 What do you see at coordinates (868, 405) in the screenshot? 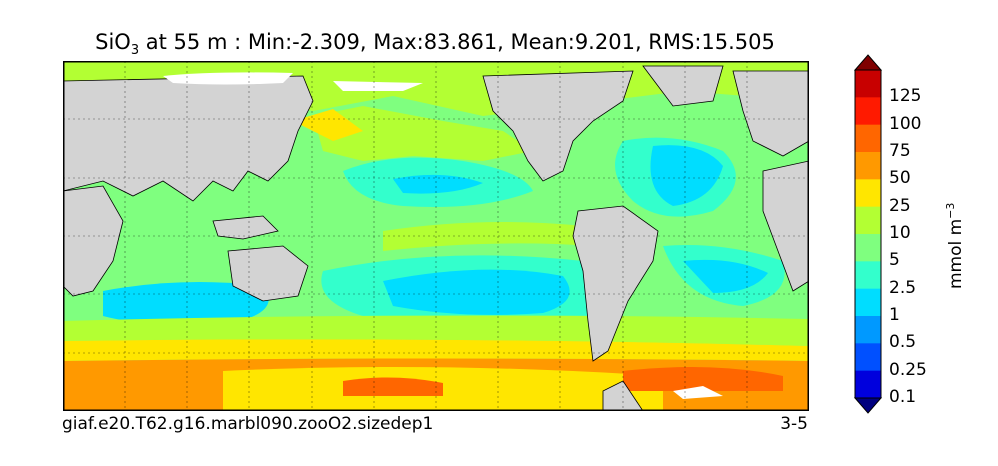
I see `colorbar-extend-min` at bounding box center [868, 405].